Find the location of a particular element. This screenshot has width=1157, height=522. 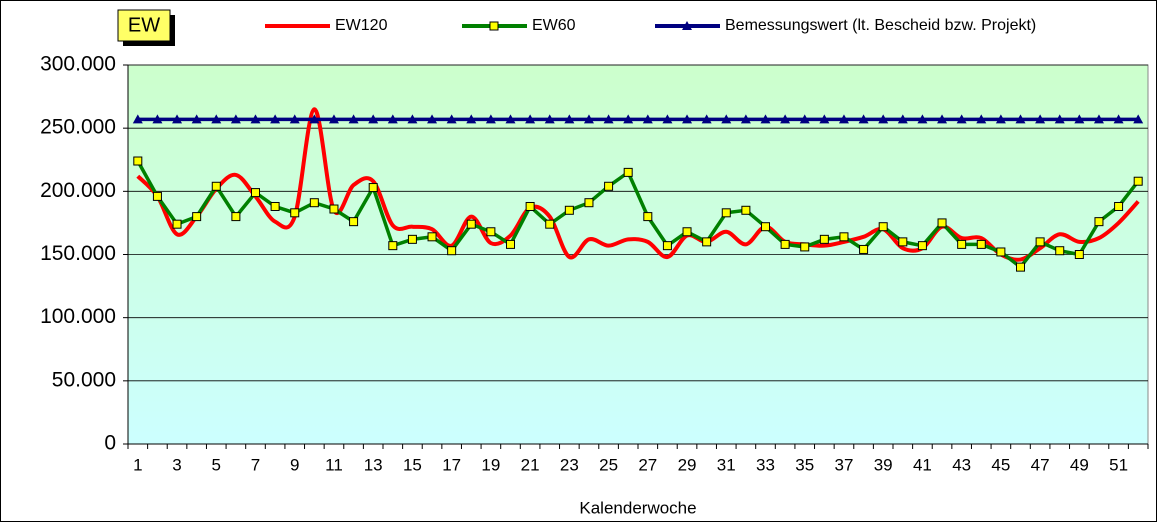

x-tick-label: 49 is located at coordinates (1079, 464).